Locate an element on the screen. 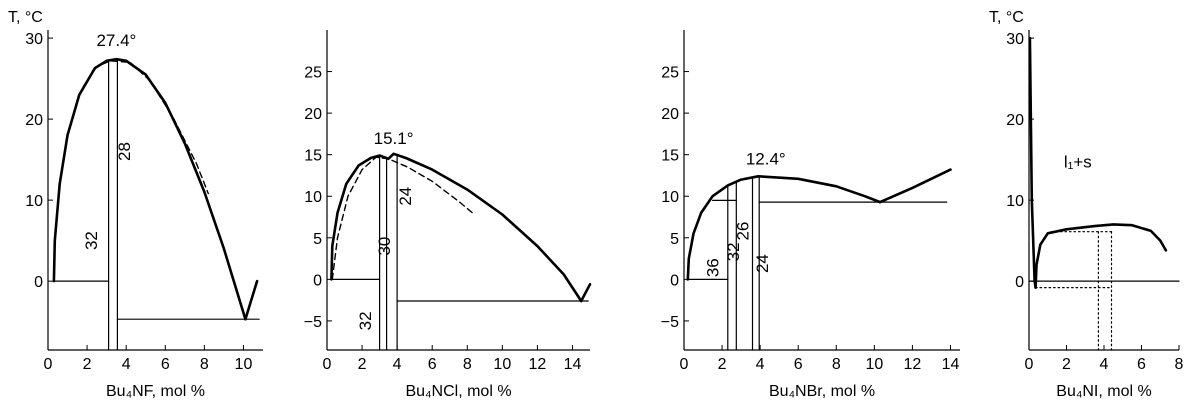 This screenshot has width=1187, height=403. annotation-label: l₁+s is located at coordinates (1078, 162).